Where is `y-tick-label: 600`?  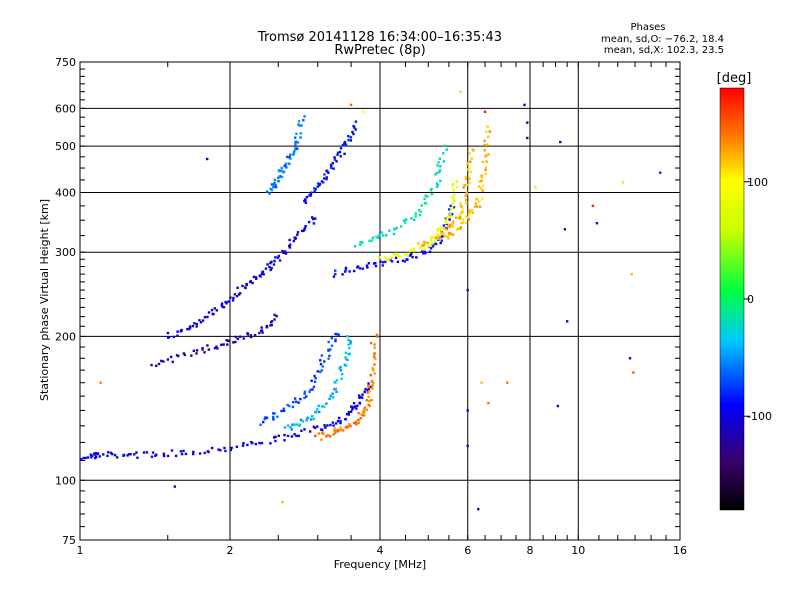
y-tick-label: 600 is located at coordinates (65, 108).